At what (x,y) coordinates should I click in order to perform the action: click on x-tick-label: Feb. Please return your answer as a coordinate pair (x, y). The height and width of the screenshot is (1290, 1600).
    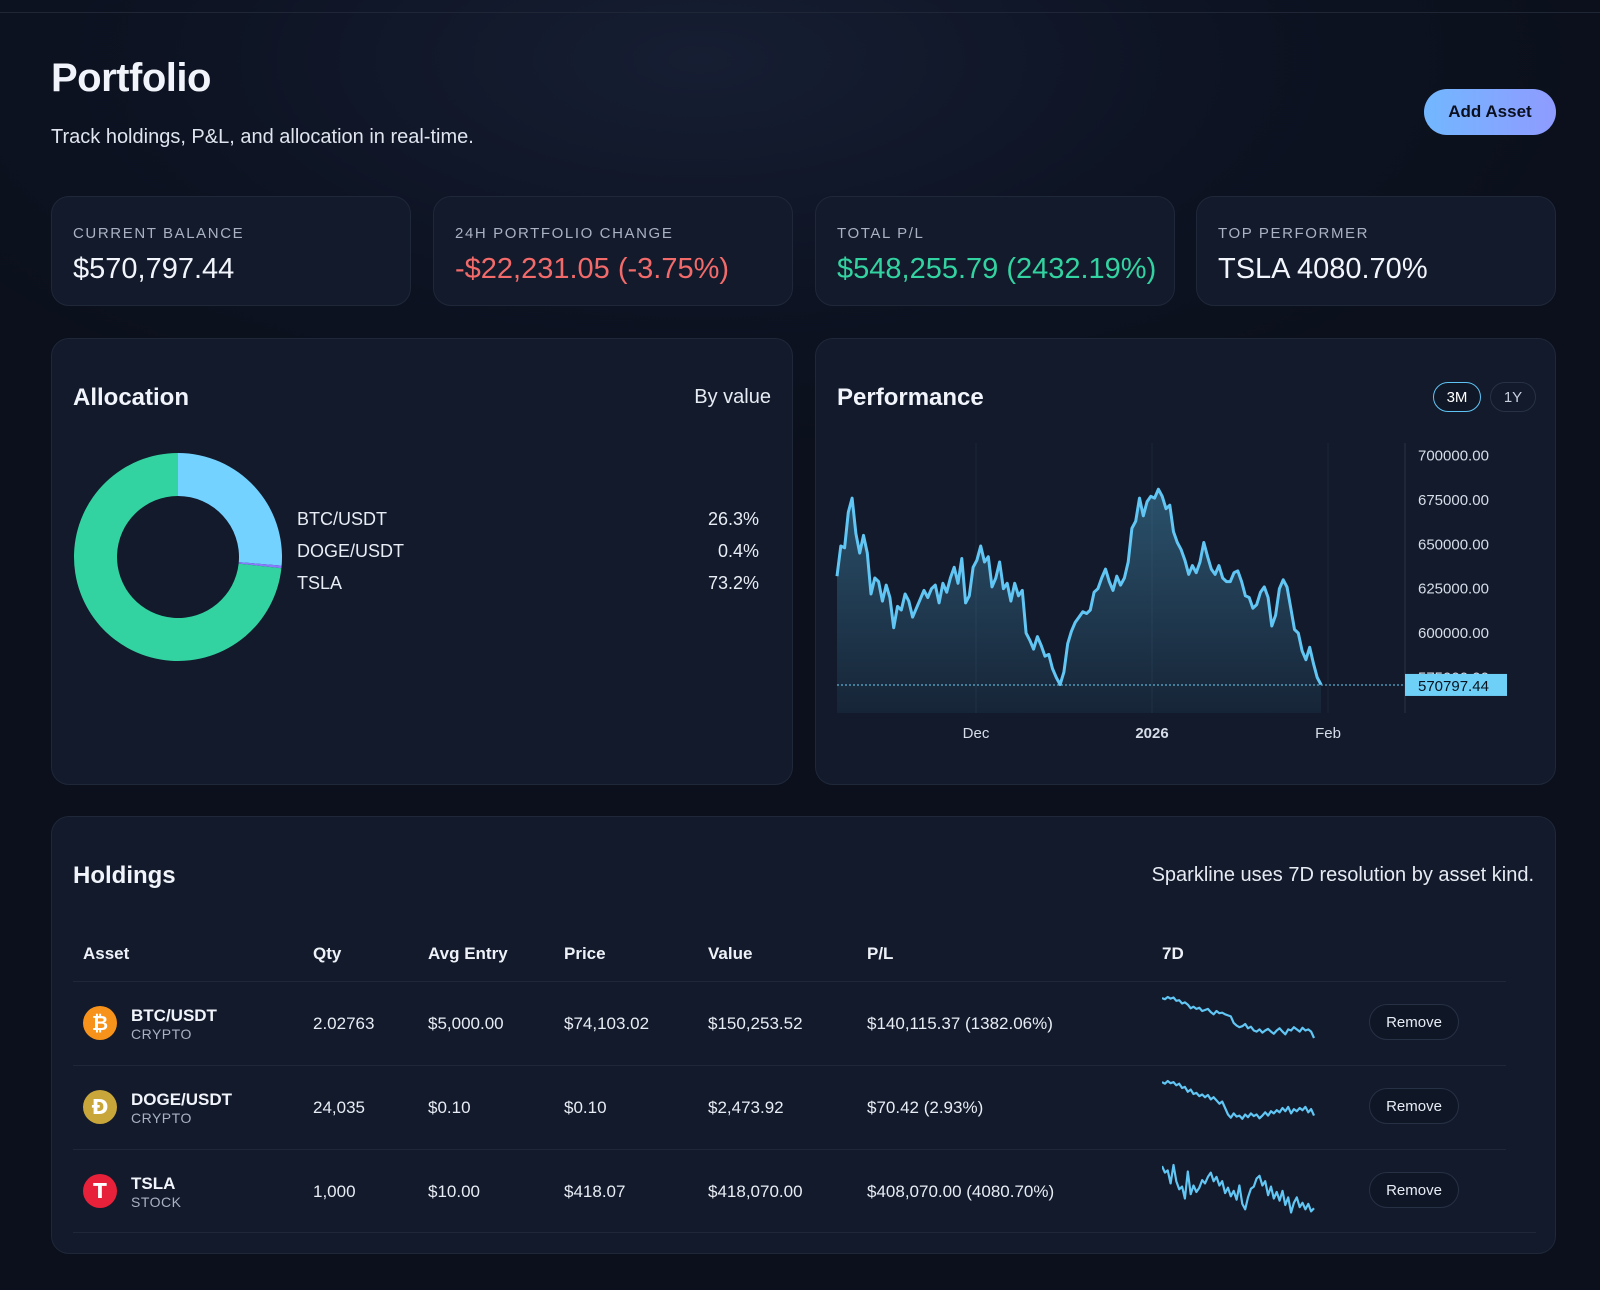
    Looking at the image, I should click on (1328, 733).